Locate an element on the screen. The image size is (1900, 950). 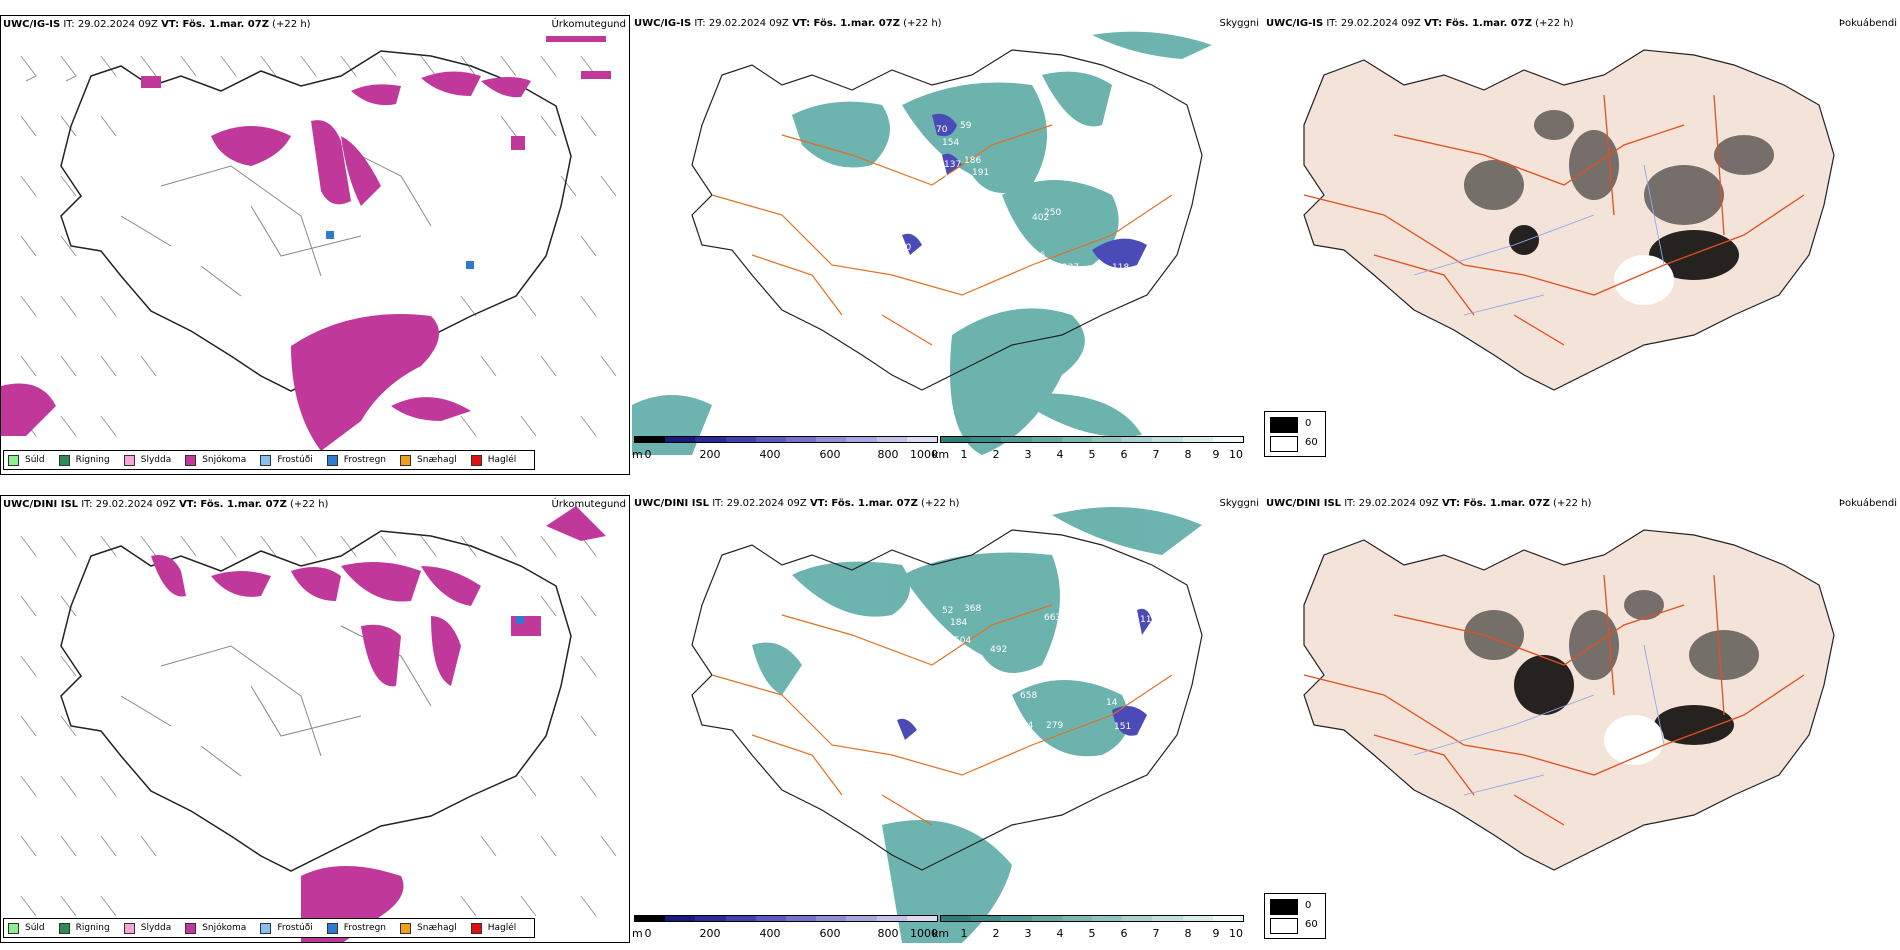
cloud-base-scale: m 0 200 400 600 800 1000 is located at coordinates (785, 448).